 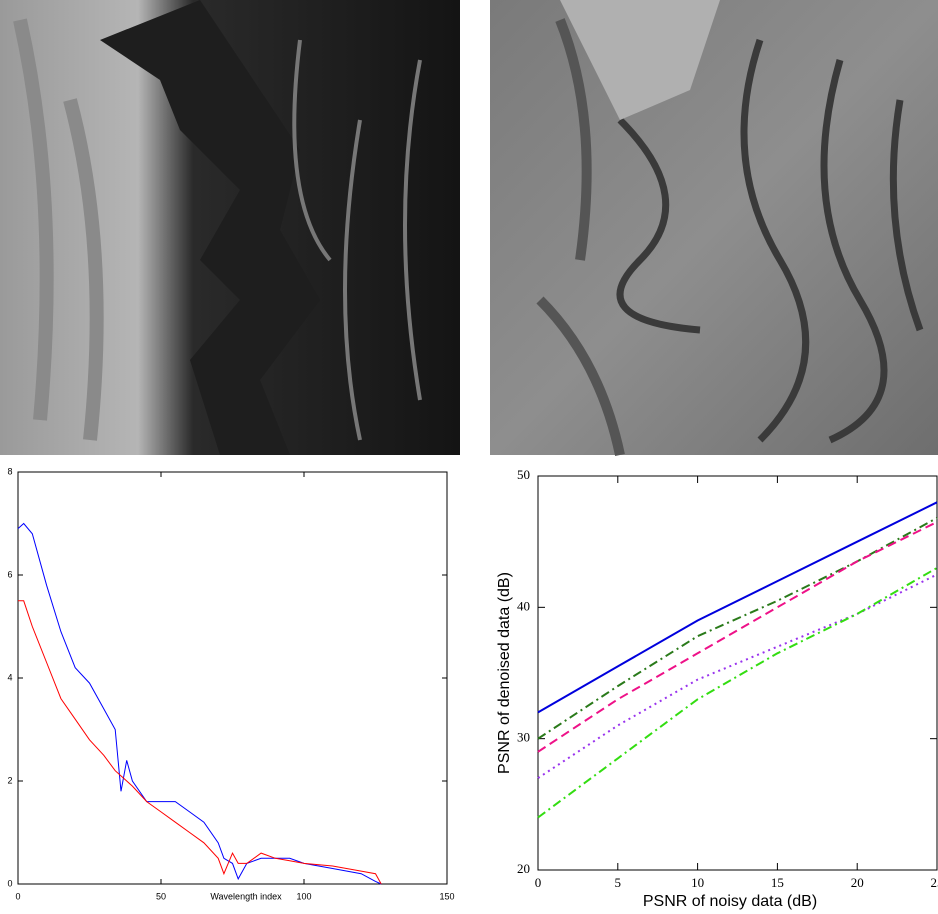 What do you see at coordinates (523, 737) in the screenshot?
I see `y-tick-label: 30` at bounding box center [523, 737].